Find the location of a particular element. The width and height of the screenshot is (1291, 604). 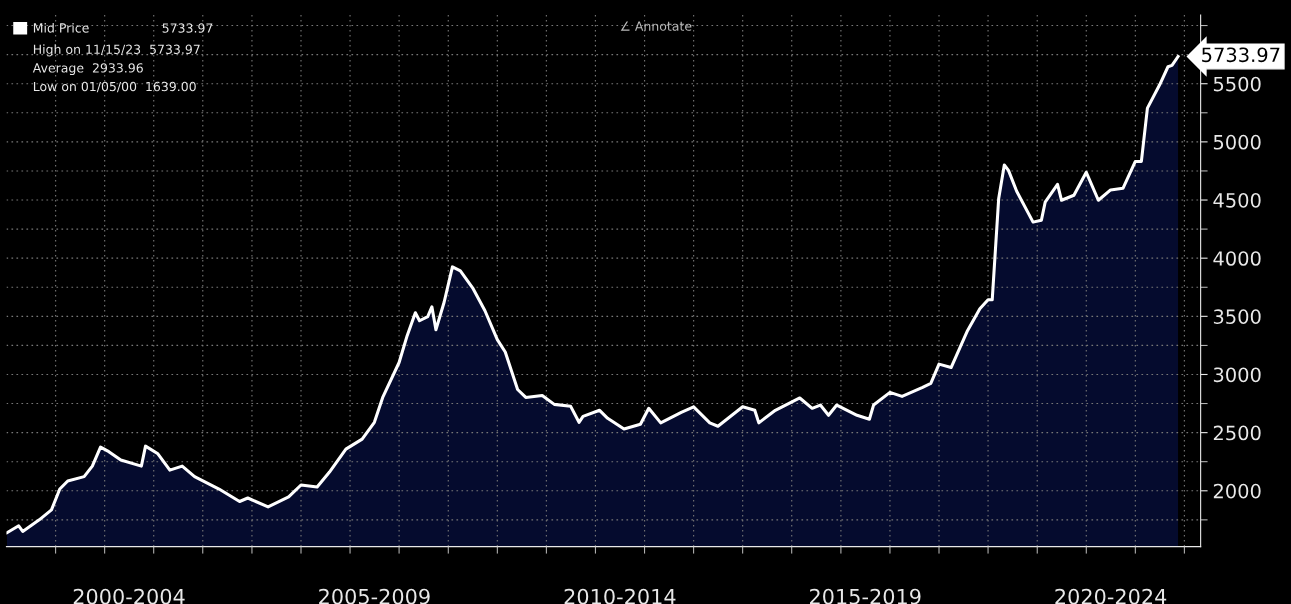

x-tick-label: 2020-2024 is located at coordinates (1111, 596).